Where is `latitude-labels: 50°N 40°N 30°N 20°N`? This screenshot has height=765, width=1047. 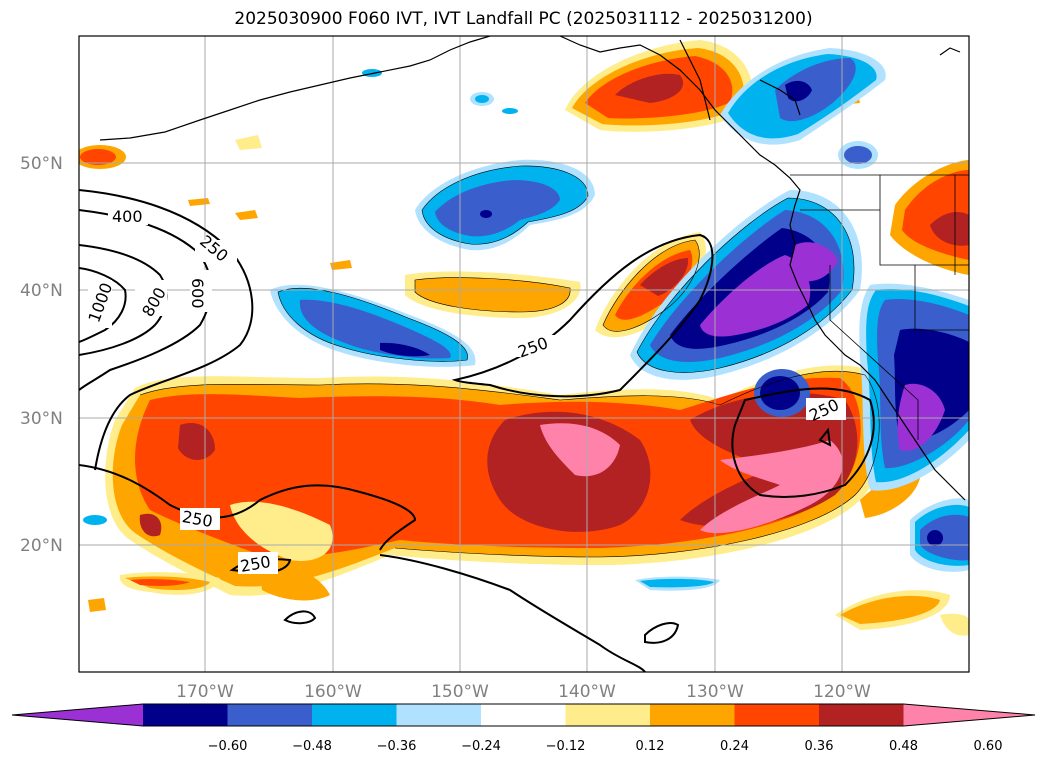 latitude-labels: 50°N 40°N 30°N 20°N is located at coordinates (41, 355).